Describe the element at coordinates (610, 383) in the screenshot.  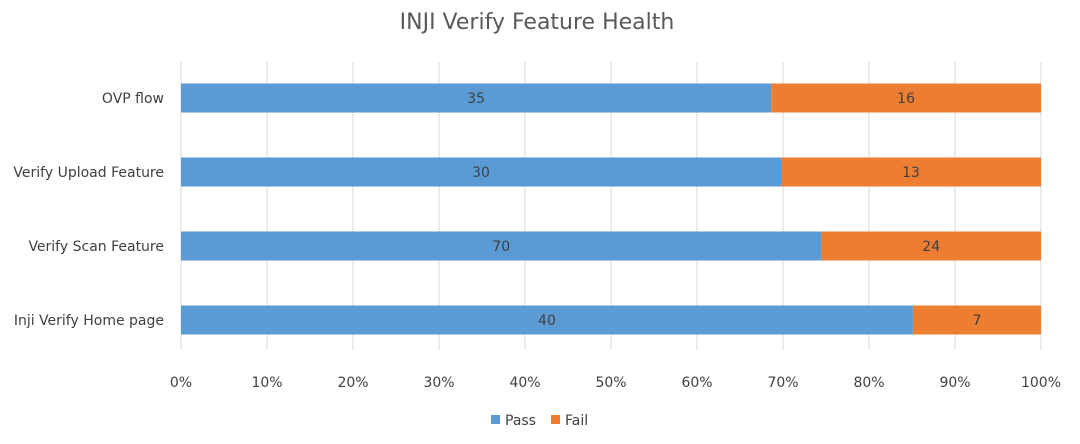
I see `x-tick-label: 50%` at that location.